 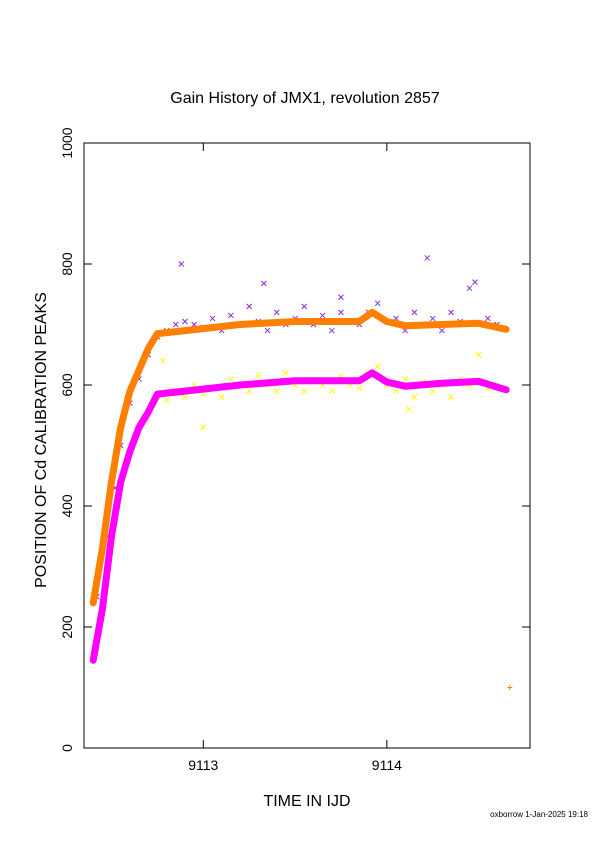 I want to click on y-tick-label: 1000, so click(x=67, y=142).